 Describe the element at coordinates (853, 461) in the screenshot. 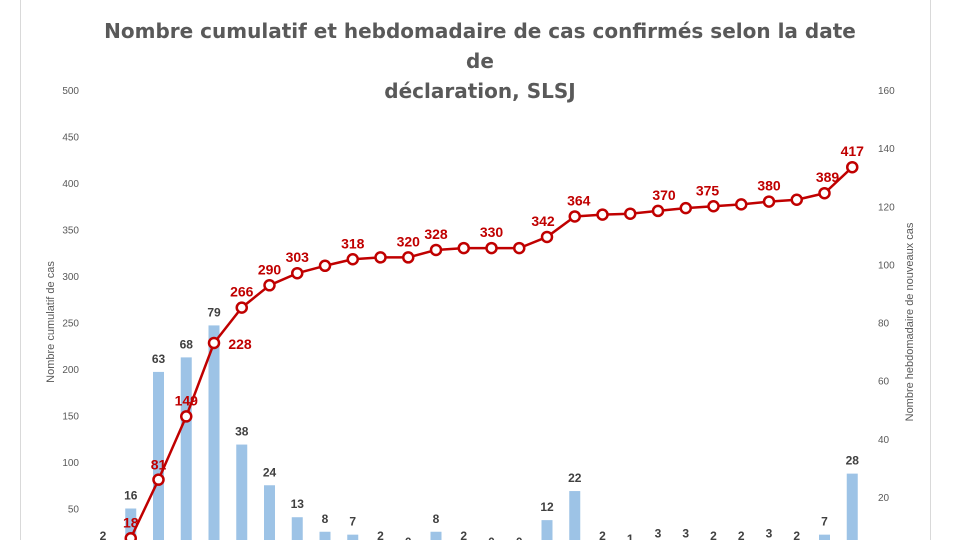

I see `bar-data-label: 28` at that location.